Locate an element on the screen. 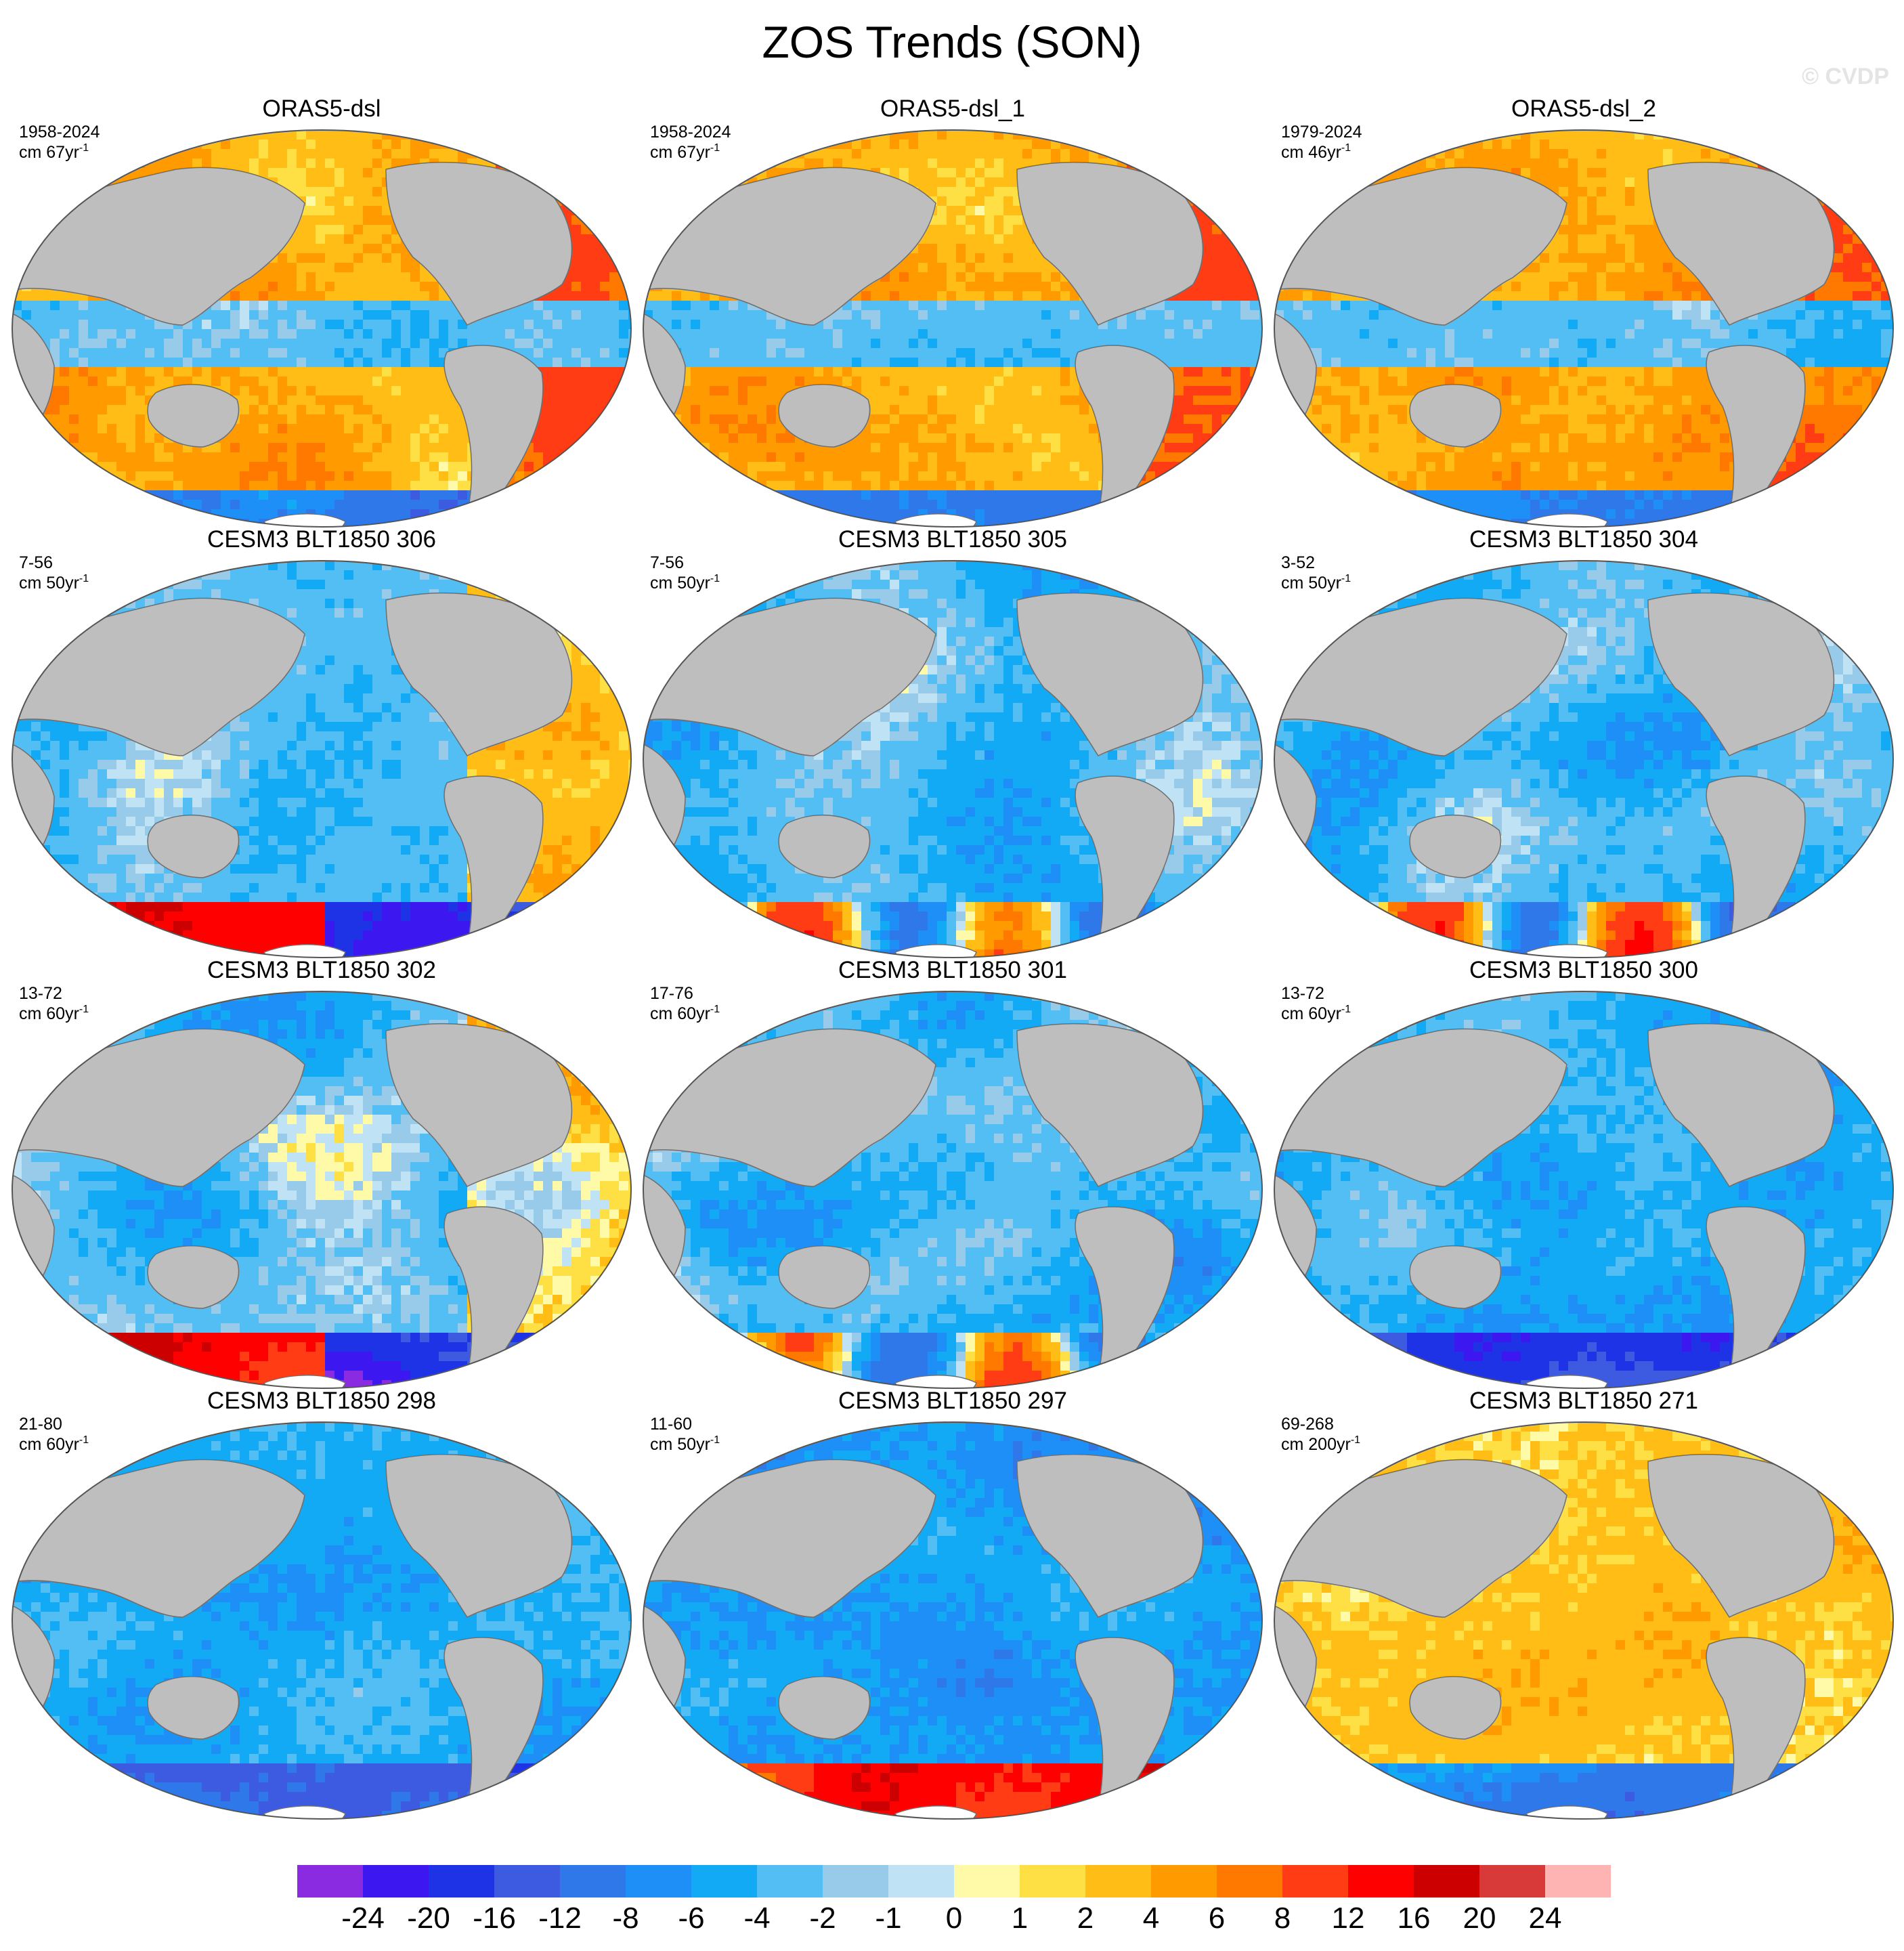 The image size is (1904, 1951). colorbar-tick-label: 16 is located at coordinates (1414, 1919).